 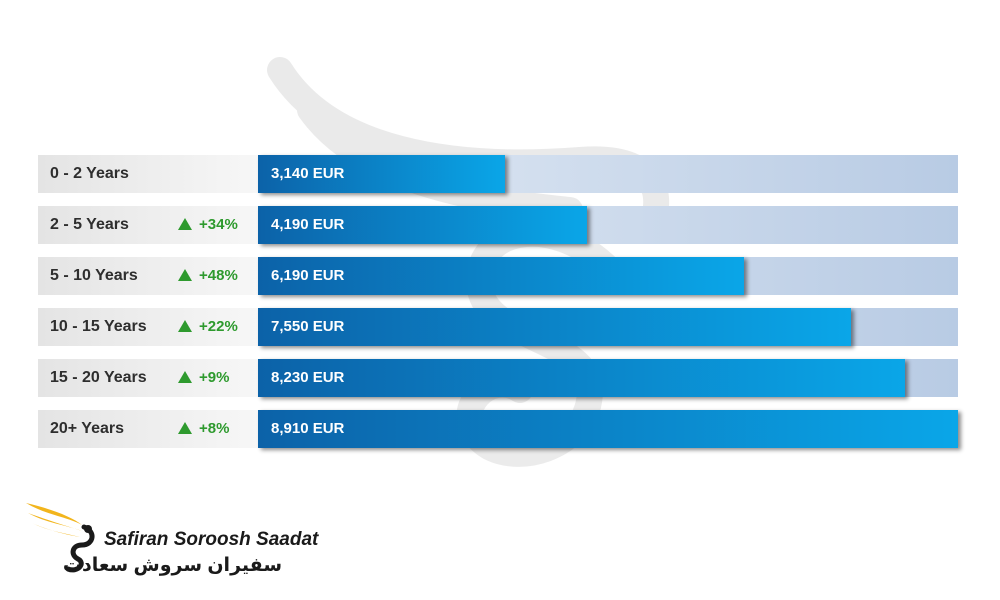 I want to click on value-label: 4,190 EUR, so click(x=308, y=224).